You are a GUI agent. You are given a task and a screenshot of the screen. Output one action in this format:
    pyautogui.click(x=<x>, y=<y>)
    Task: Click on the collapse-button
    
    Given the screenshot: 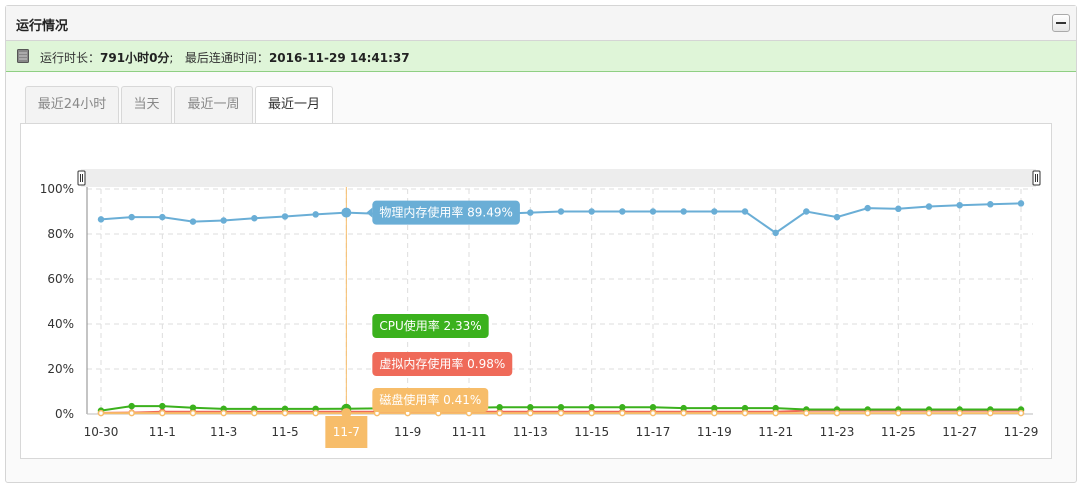 What is the action you would take?
    pyautogui.click(x=1061, y=23)
    